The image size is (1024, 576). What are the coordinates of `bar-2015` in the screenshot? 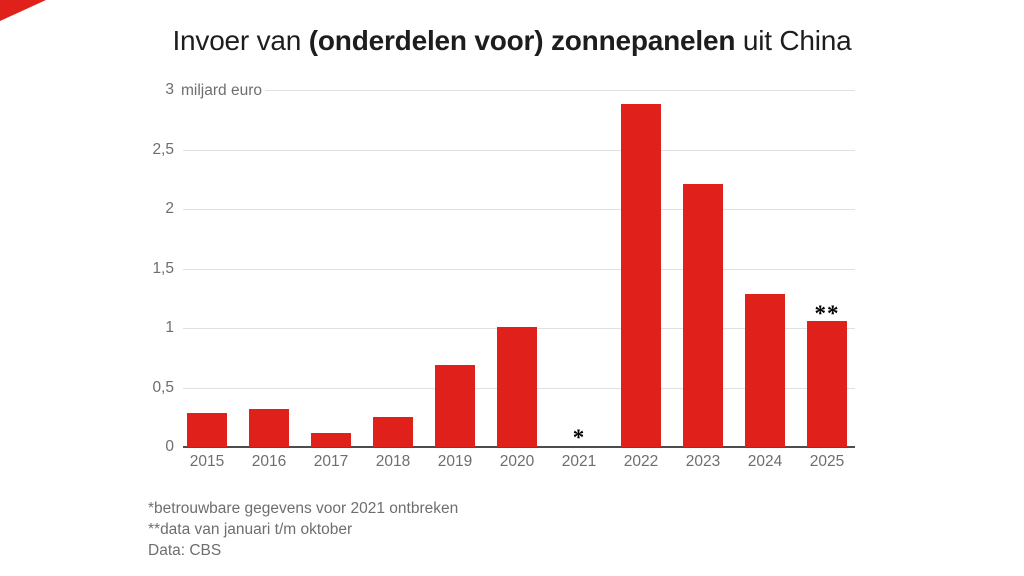 It's located at (207, 429).